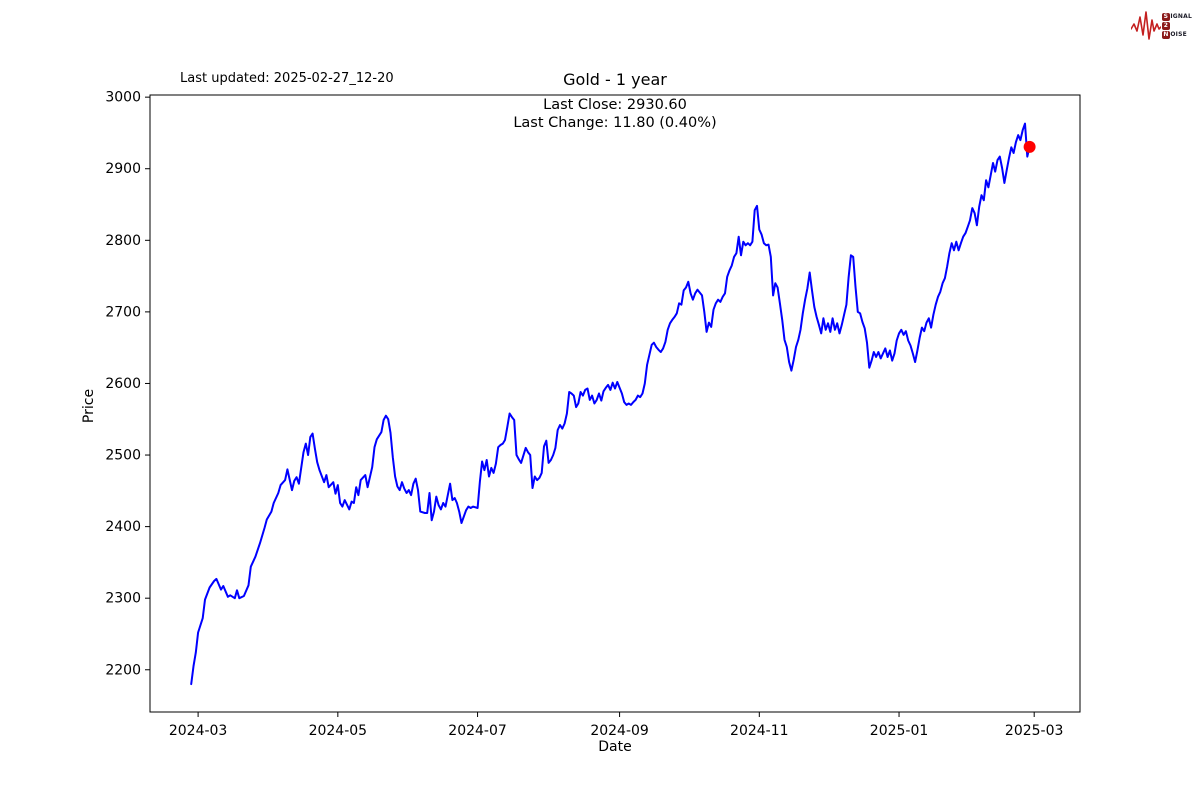 The width and height of the screenshot is (1200, 800). I want to click on logo-text: S IGNAL 2 N OISE, so click(1176, 25).